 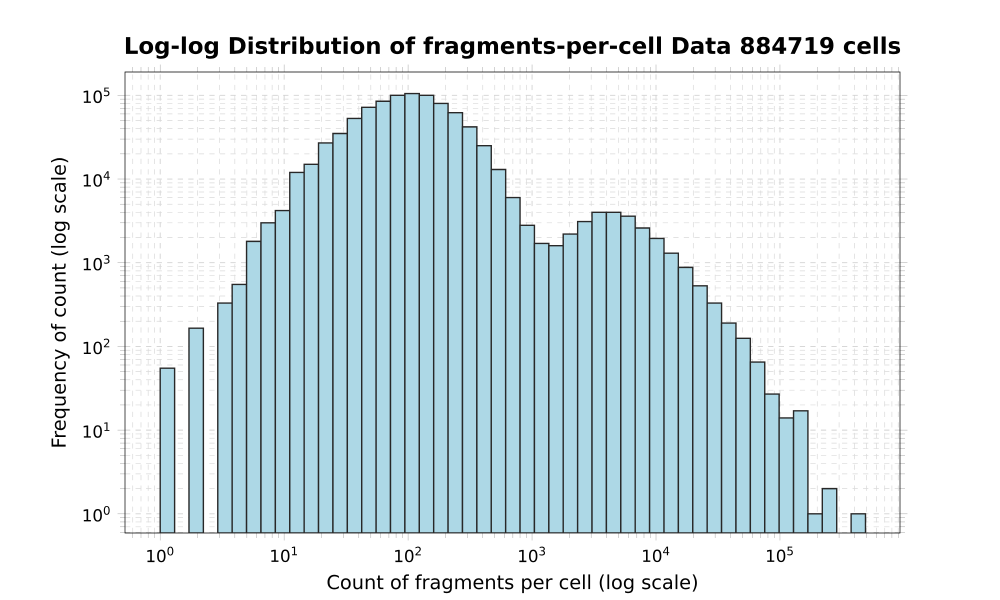 I want to click on chart-title: Log-log Distribution of fragments-per-cell Data 884719 cells, so click(x=513, y=47).